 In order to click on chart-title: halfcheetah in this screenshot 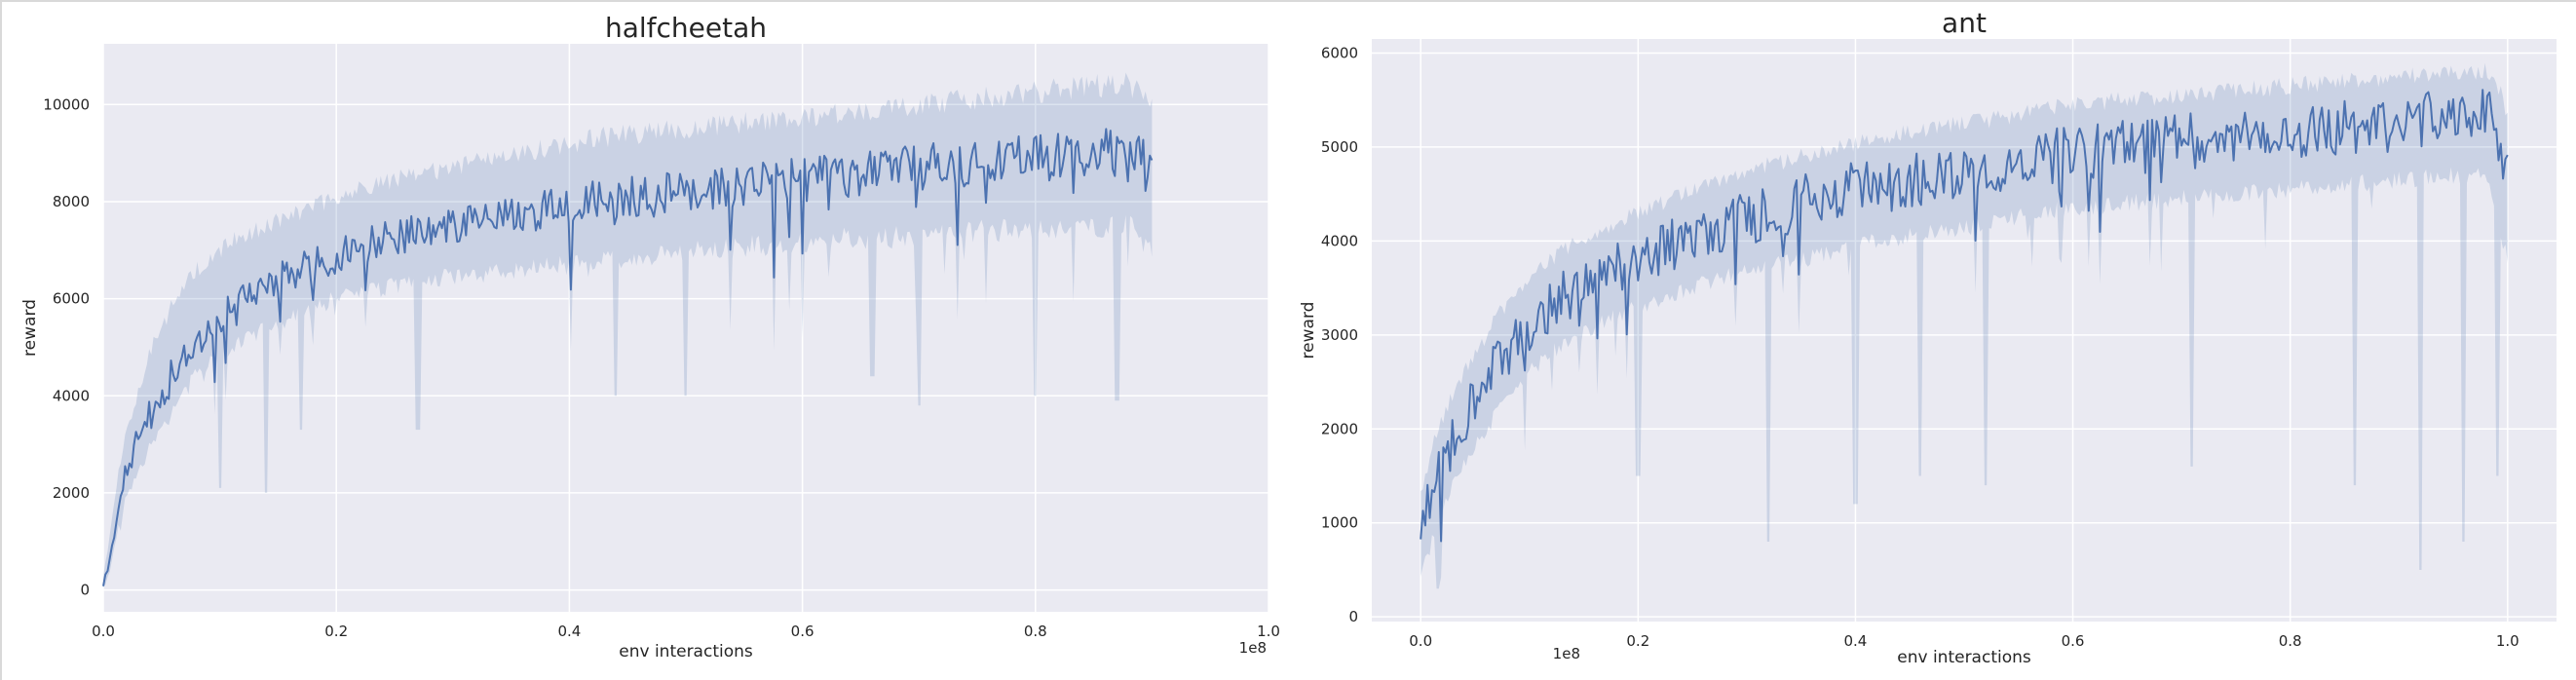, I will do `click(686, 28)`.